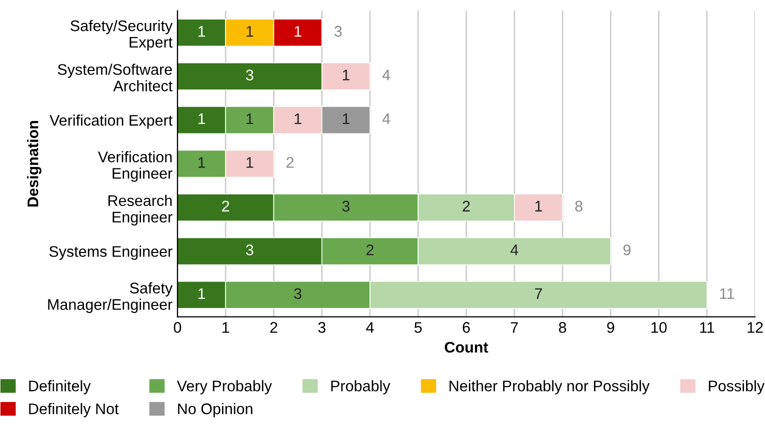  I want to click on y-tick-label: Systems Engineer, so click(110, 253).